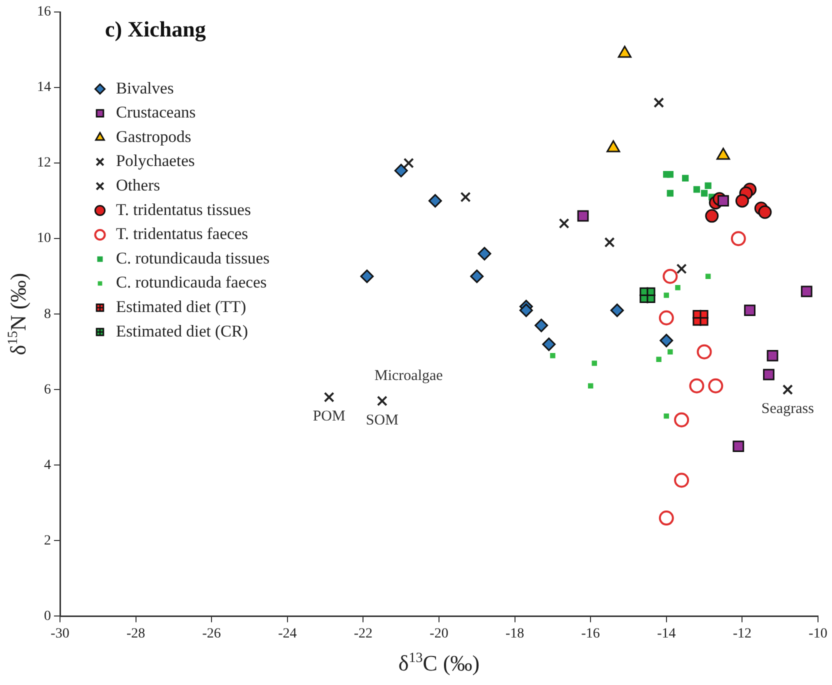 This screenshot has width=832, height=685. What do you see at coordinates (44, 88) in the screenshot?
I see `y-tick-label: 14` at bounding box center [44, 88].